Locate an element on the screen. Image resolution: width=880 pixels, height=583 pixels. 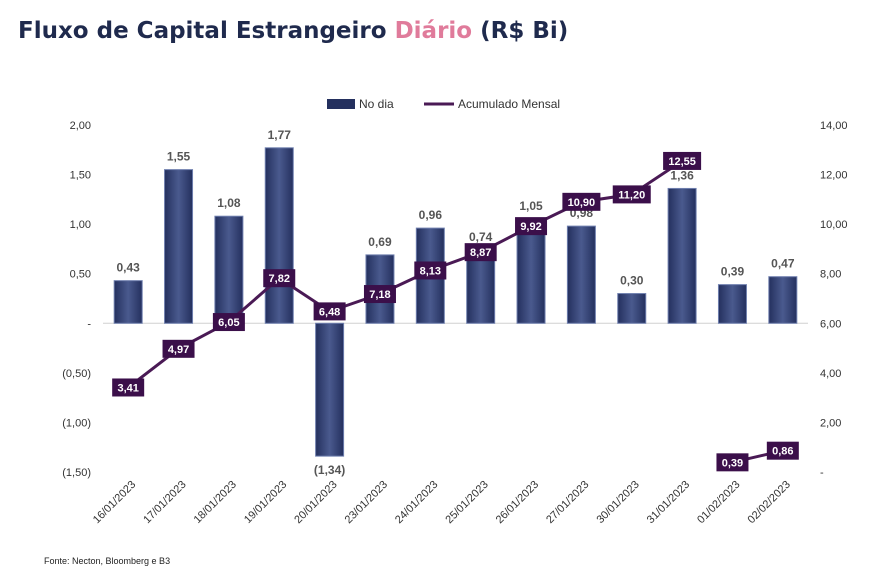
bar-data-label: (1,34) is located at coordinates (329, 470).